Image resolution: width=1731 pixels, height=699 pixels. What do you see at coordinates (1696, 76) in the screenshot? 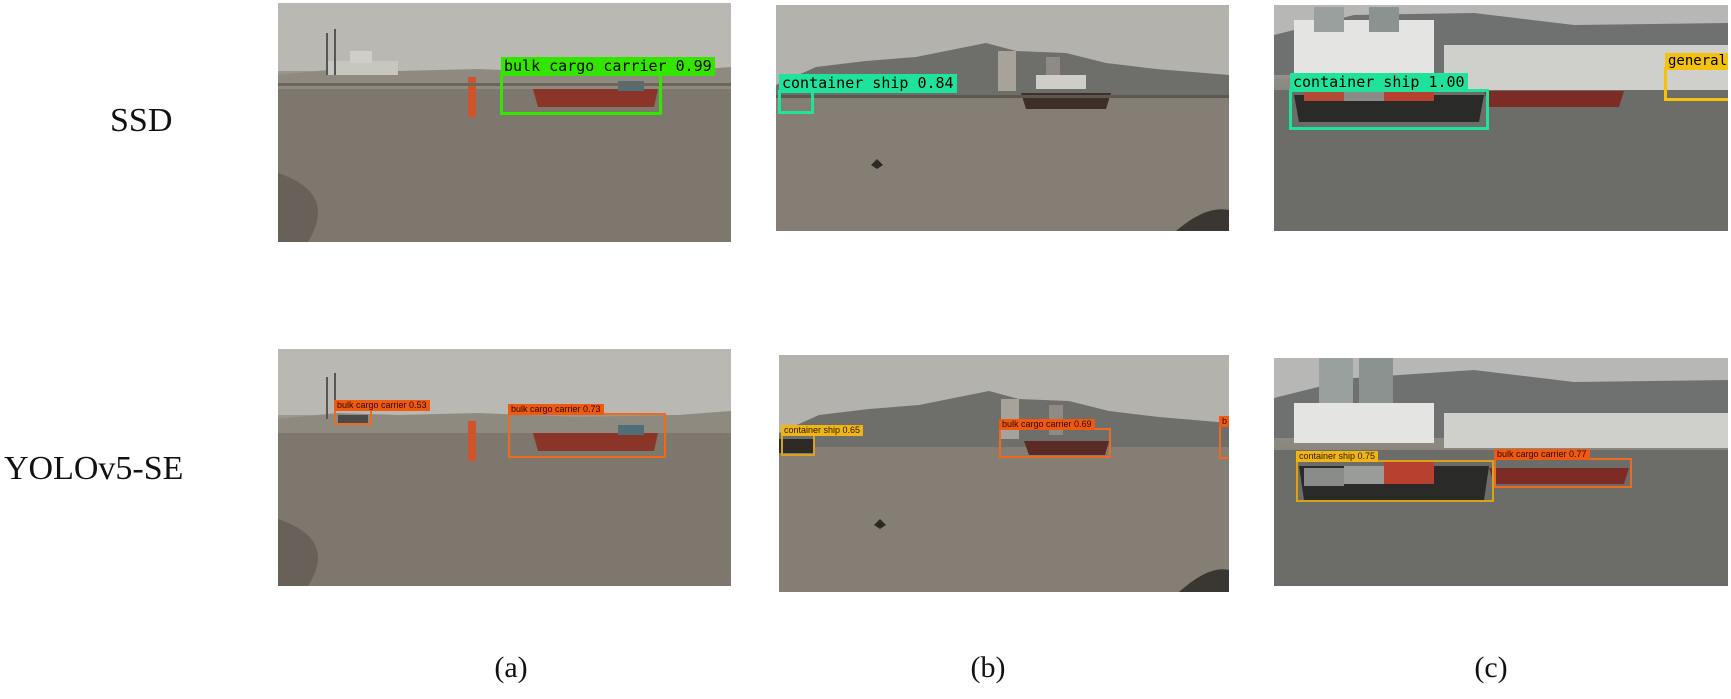
I see `detection-box-general-cargo: general c` at bounding box center [1696, 76].